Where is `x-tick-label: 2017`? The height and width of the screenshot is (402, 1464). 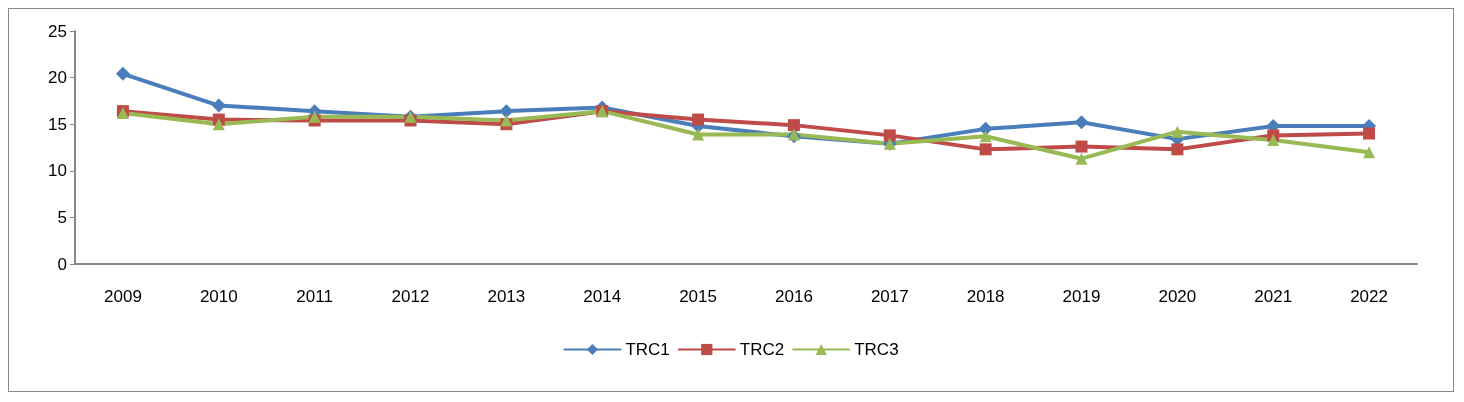
x-tick-label: 2017 is located at coordinates (889, 296).